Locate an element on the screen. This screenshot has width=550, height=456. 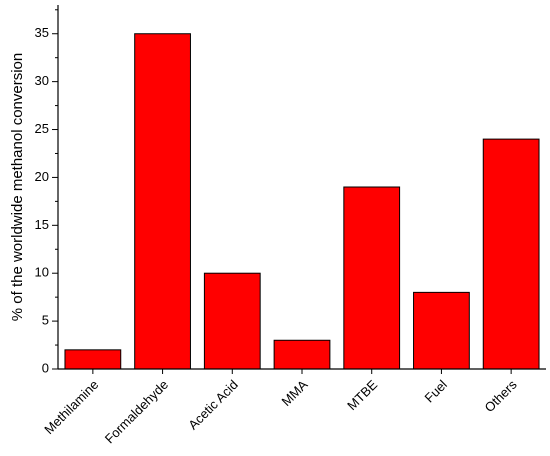
y-tick-label: 0 is located at coordinates (45, 367).